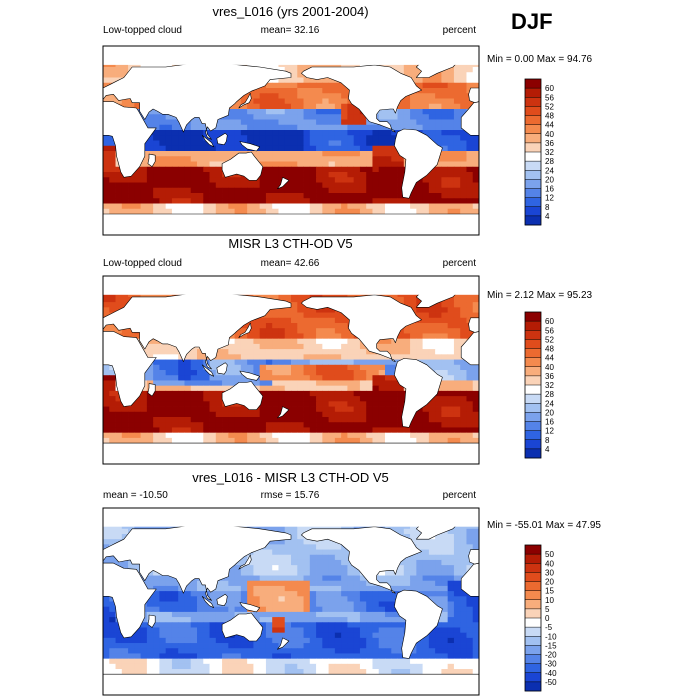 The height and width of the screenshot is (700, 700). What do you see at coordinates (290, 243) in the screenshot?
I see `panel-2-title: MISR L3 CTH-OD V5` at bounding box center [290, 243].